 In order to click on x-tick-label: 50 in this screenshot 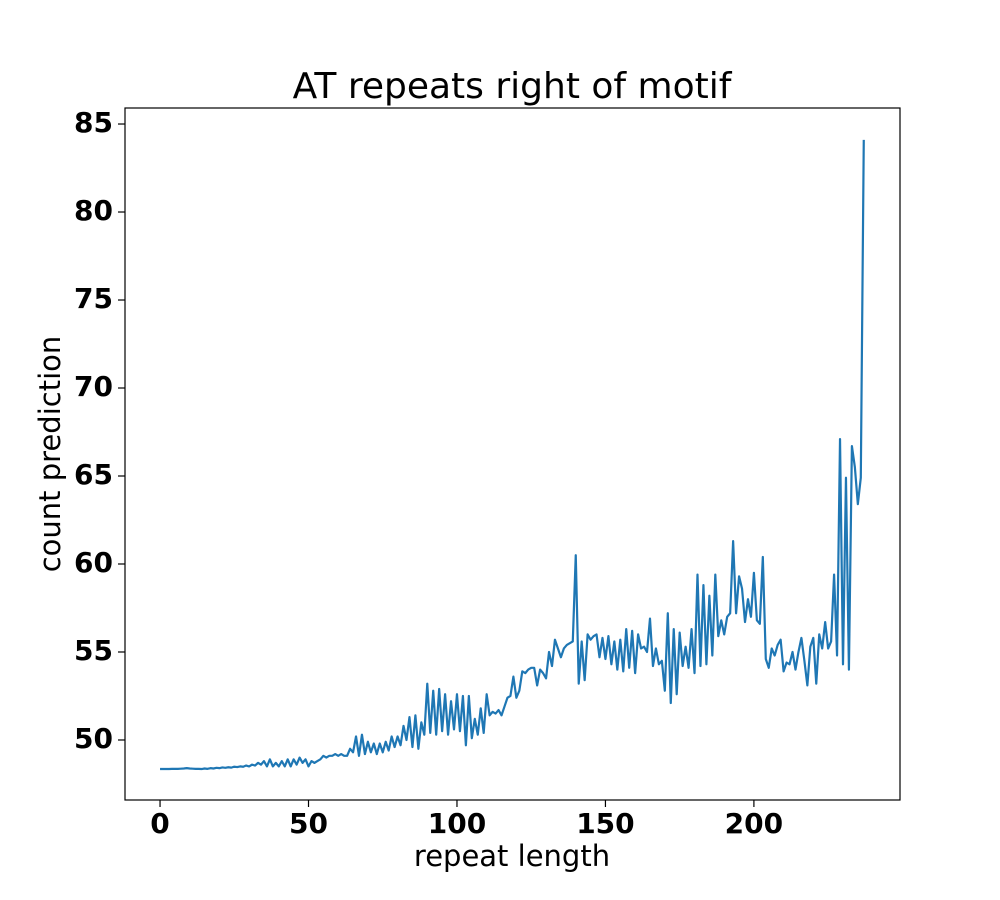, I will do `click(308, 823)`.